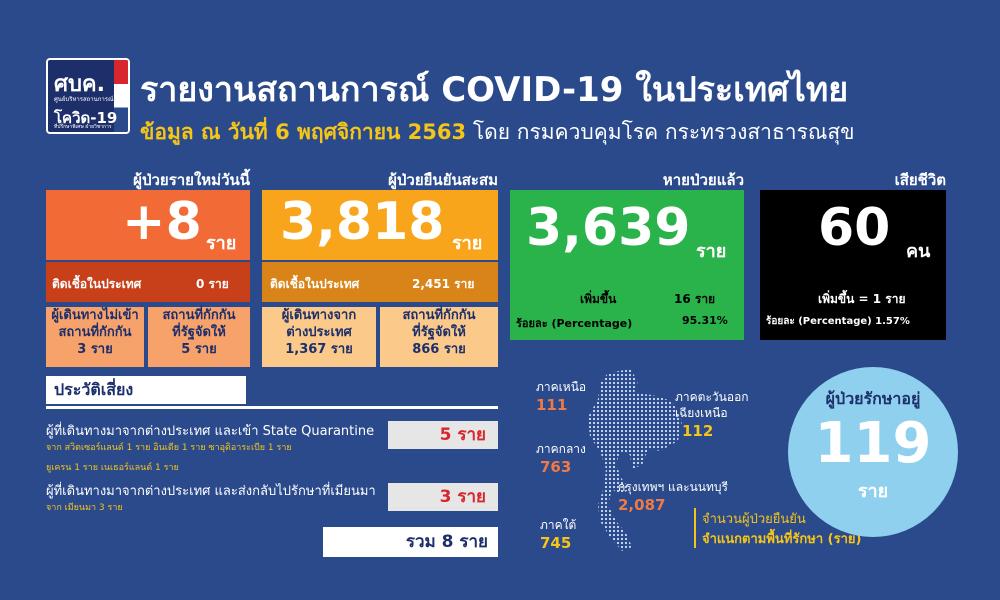 This screenshot has width=1000, height=600. Describe the element at coordinates (556, 543) in the screenshot. I see `region-south-value: 745` at that location.